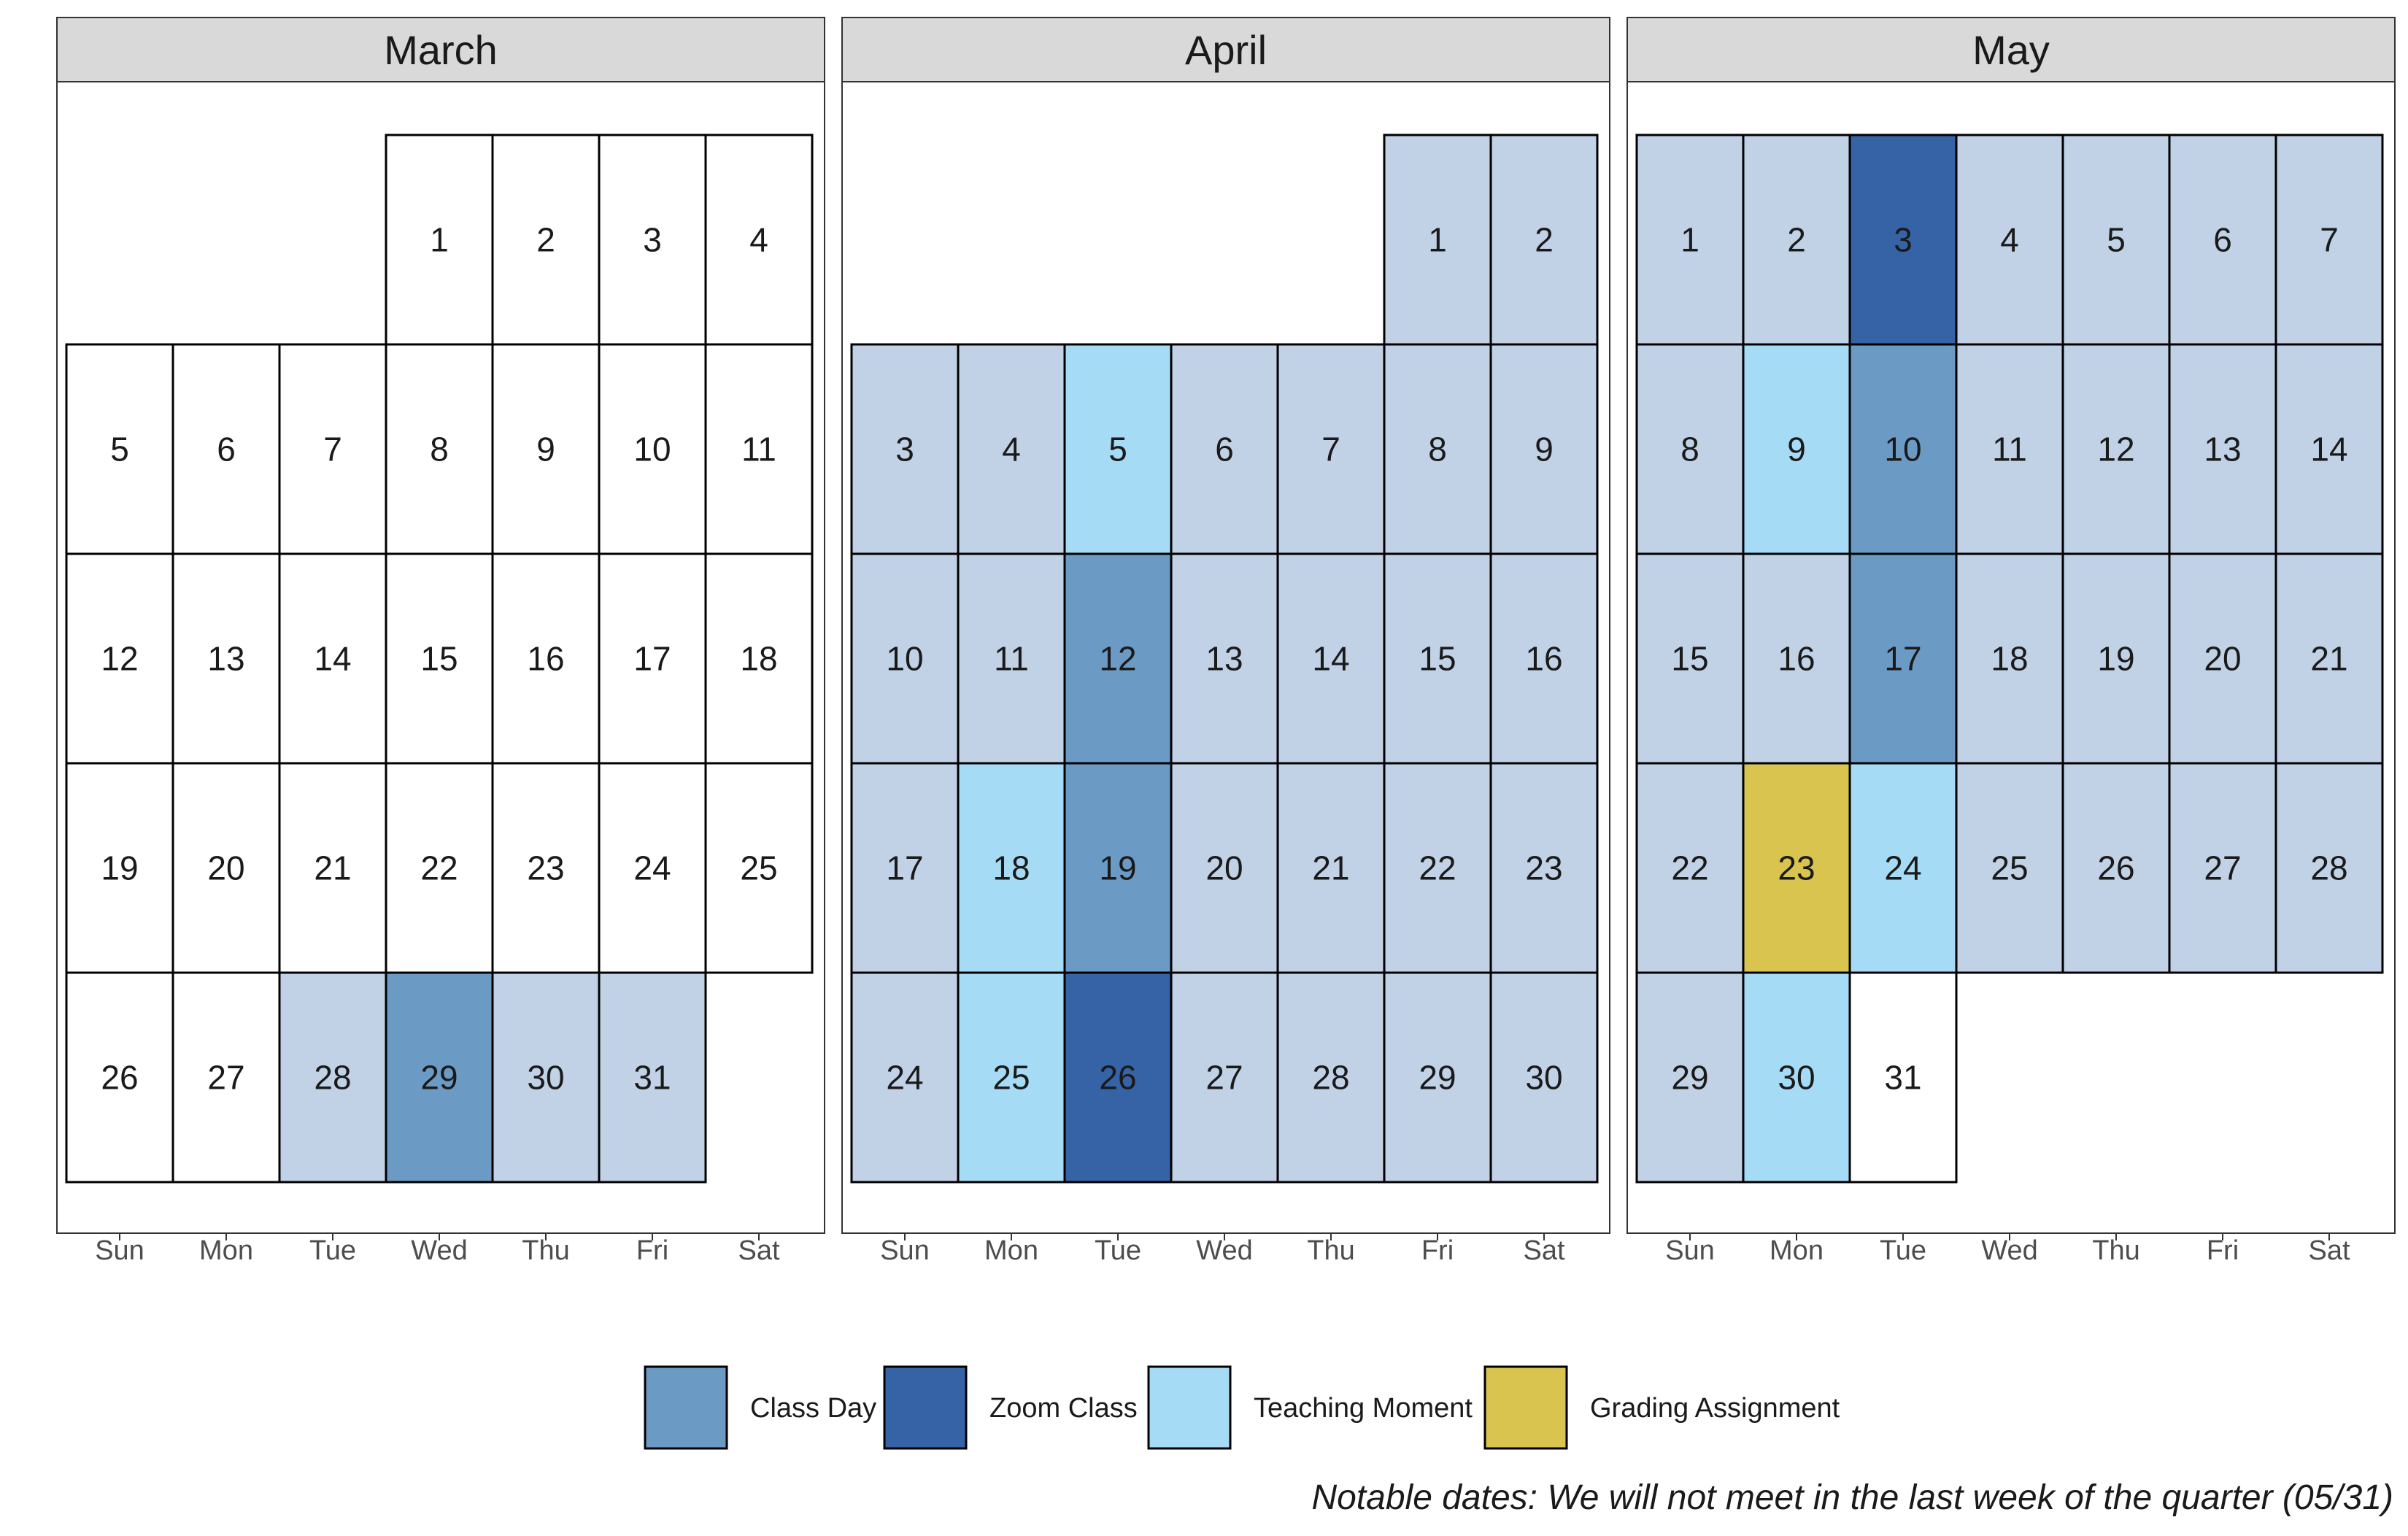 This screenshot has height=1536, width=2408. Describe the element at coordinates (1437, 1250) in the screenshot. I see `weekday-label-fri: Fri` at that location.